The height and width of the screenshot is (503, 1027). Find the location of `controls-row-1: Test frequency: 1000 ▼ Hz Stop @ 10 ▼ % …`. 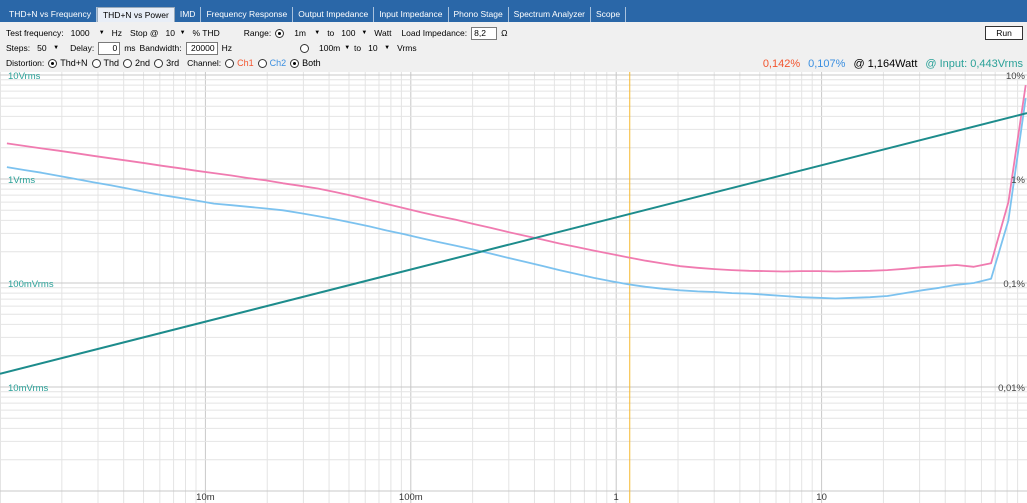

controls-row-1: Test frequency: 1000 ▼ Hz Stop @ 10 ▼ % … is located at coordinates (259, 33).